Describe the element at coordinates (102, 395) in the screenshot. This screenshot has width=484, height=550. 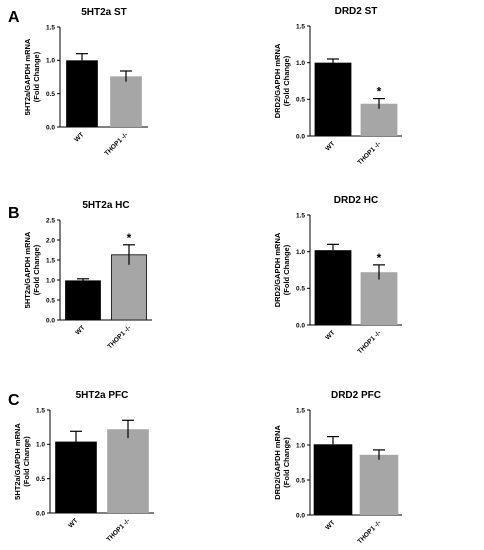
I see `chart-title: 5HT2a PFC` at that location.